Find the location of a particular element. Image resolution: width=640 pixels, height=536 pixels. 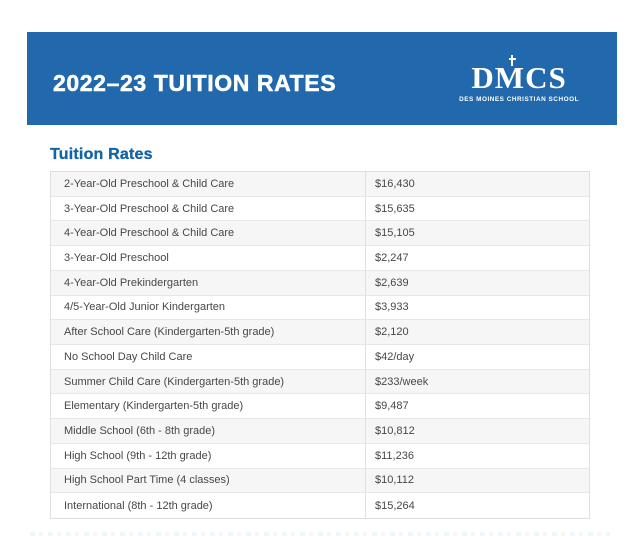

row-value: $15,264 is located at coordinates (395, 505).